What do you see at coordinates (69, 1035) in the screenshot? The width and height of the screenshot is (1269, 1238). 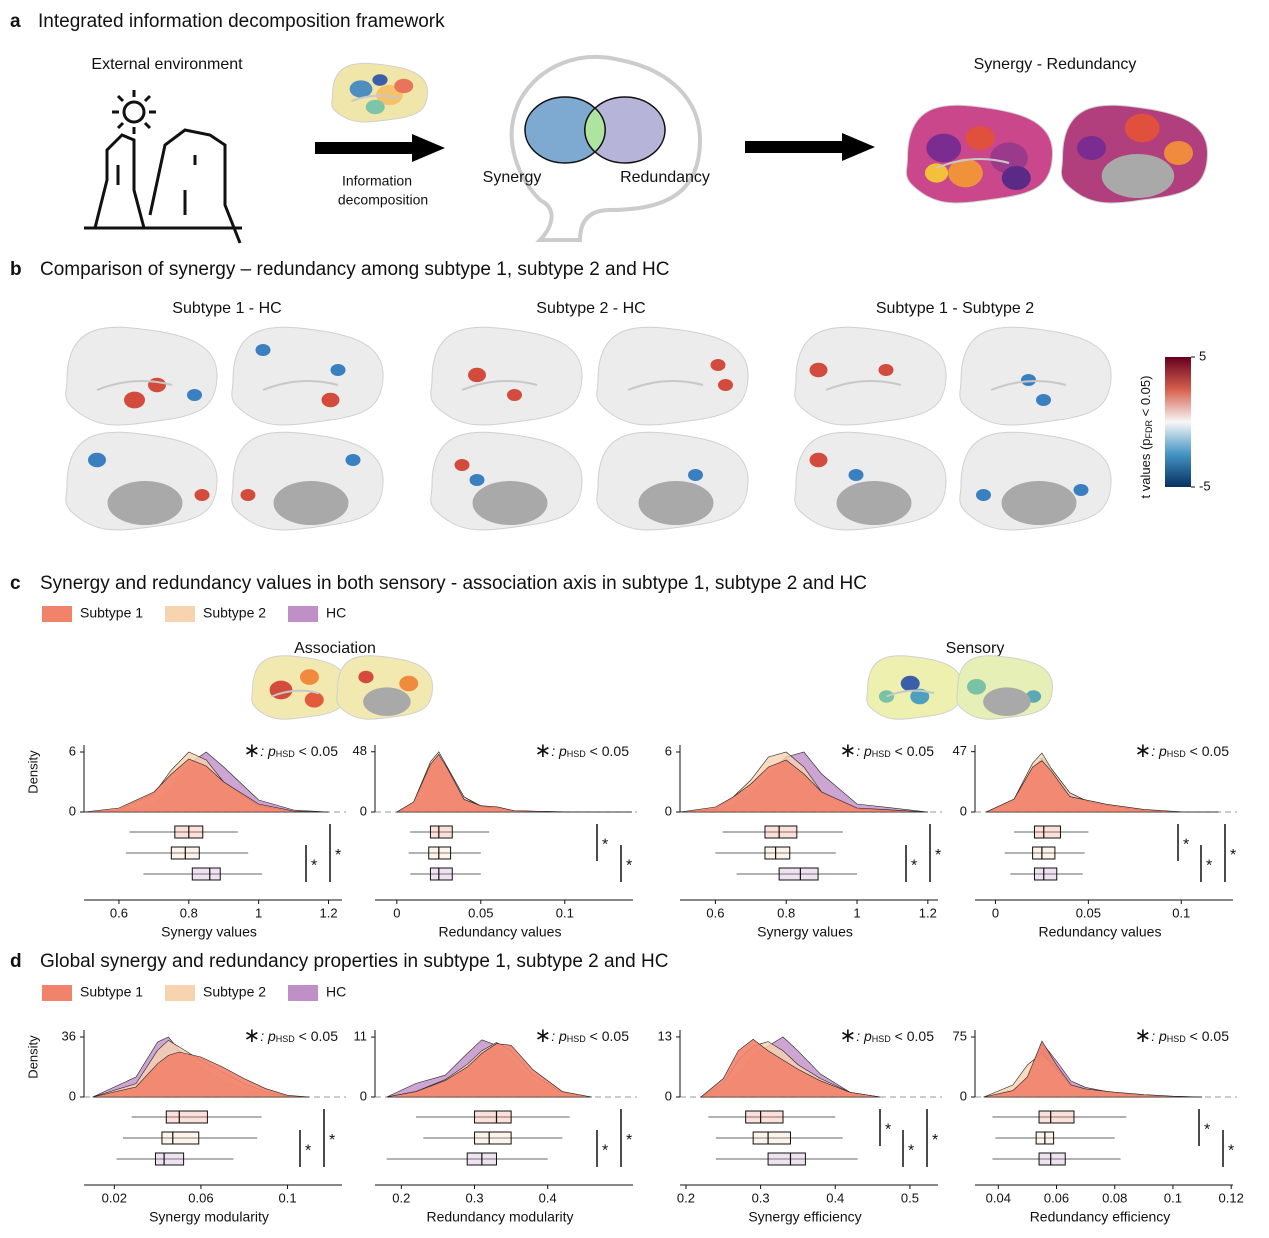 I see `y-tick-label: 36` at bounding box center [69, 1035].